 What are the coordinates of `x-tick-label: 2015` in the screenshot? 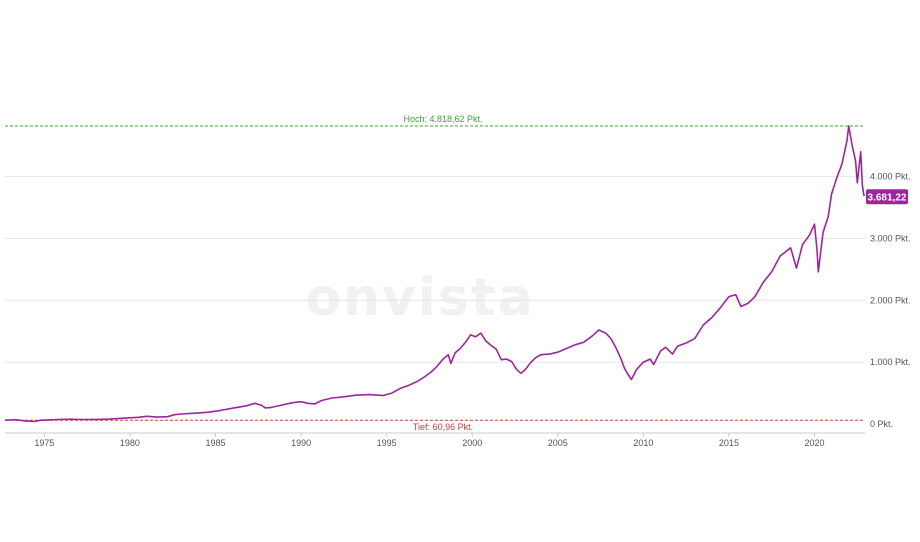 It's located at (729, 443).